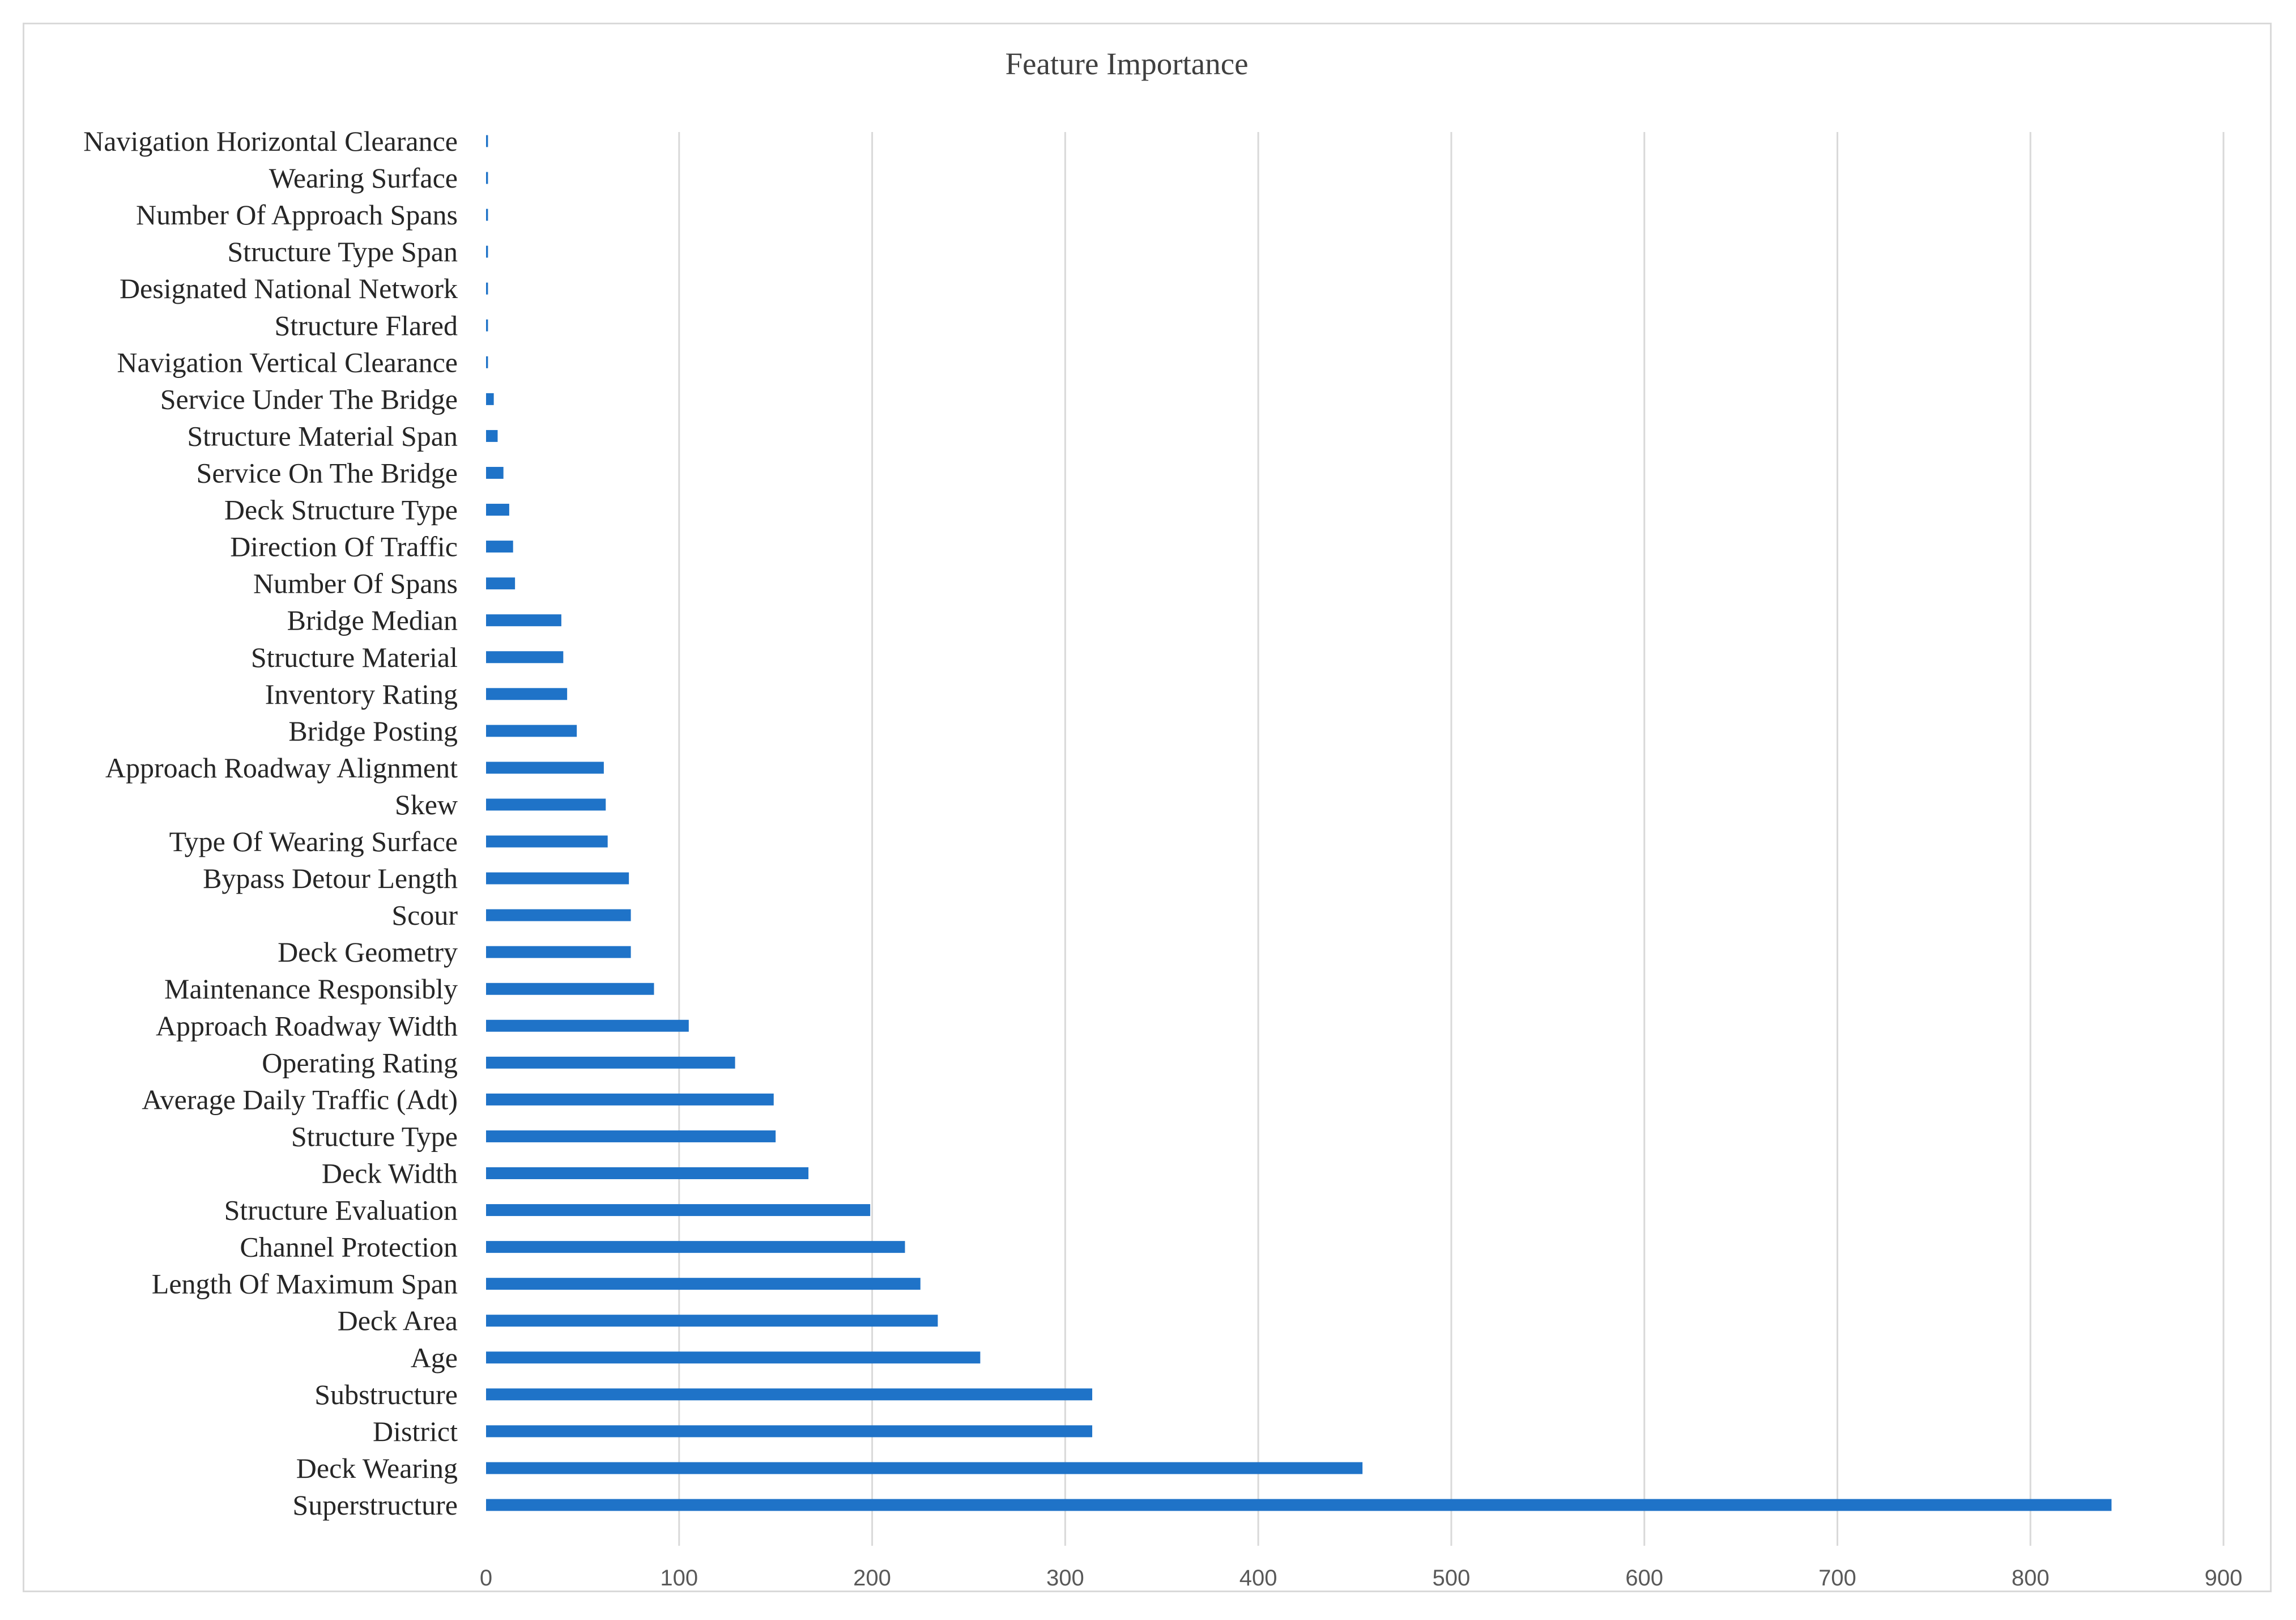  Describe the element at coordinates (311, 989) in the screenshot. I see `category-label: Maintenance Responsibly` at that location.